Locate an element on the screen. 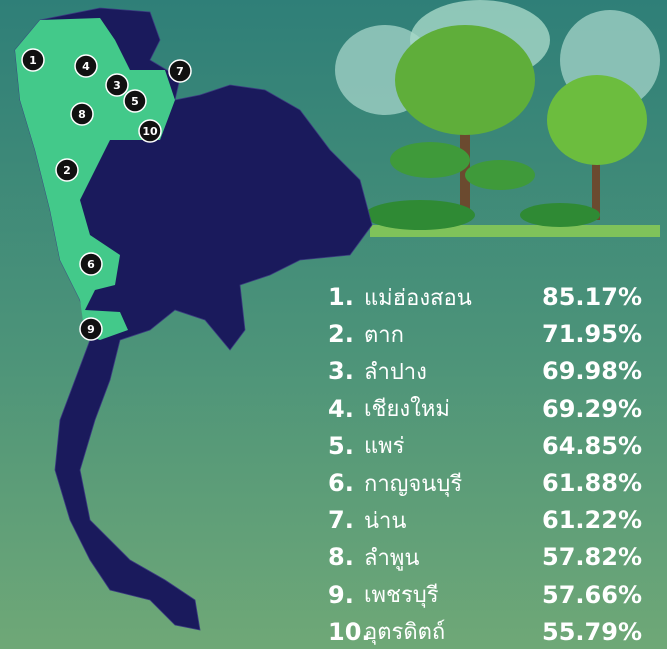 This screenshot has height=649, width=667. ranking-rank: 1. is located at coordinates (341, 297).